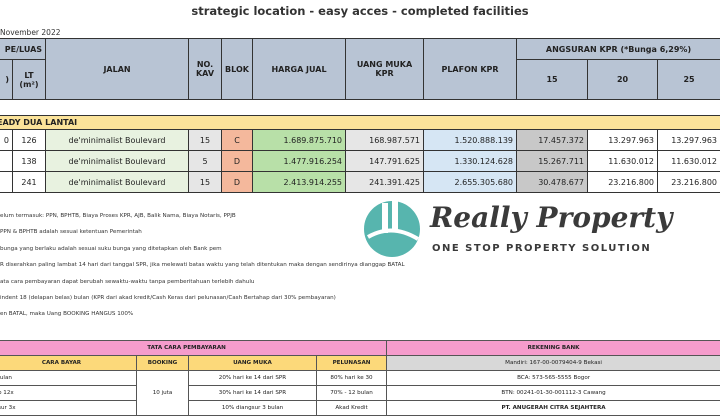 Image resolution: width=720 pixels, height=420 pixels. Describe the element at coordinates (299, 69) in the screenshot. I see `header-harga-jual: HARGA JUAL` at that location.